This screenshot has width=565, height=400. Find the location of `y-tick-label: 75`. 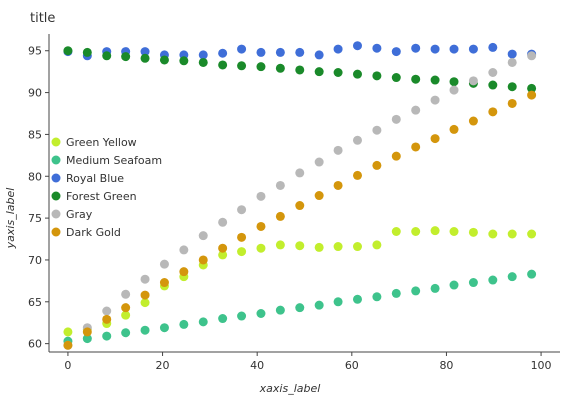

y-tick-label: 75 is located at coordinates (35, 218).